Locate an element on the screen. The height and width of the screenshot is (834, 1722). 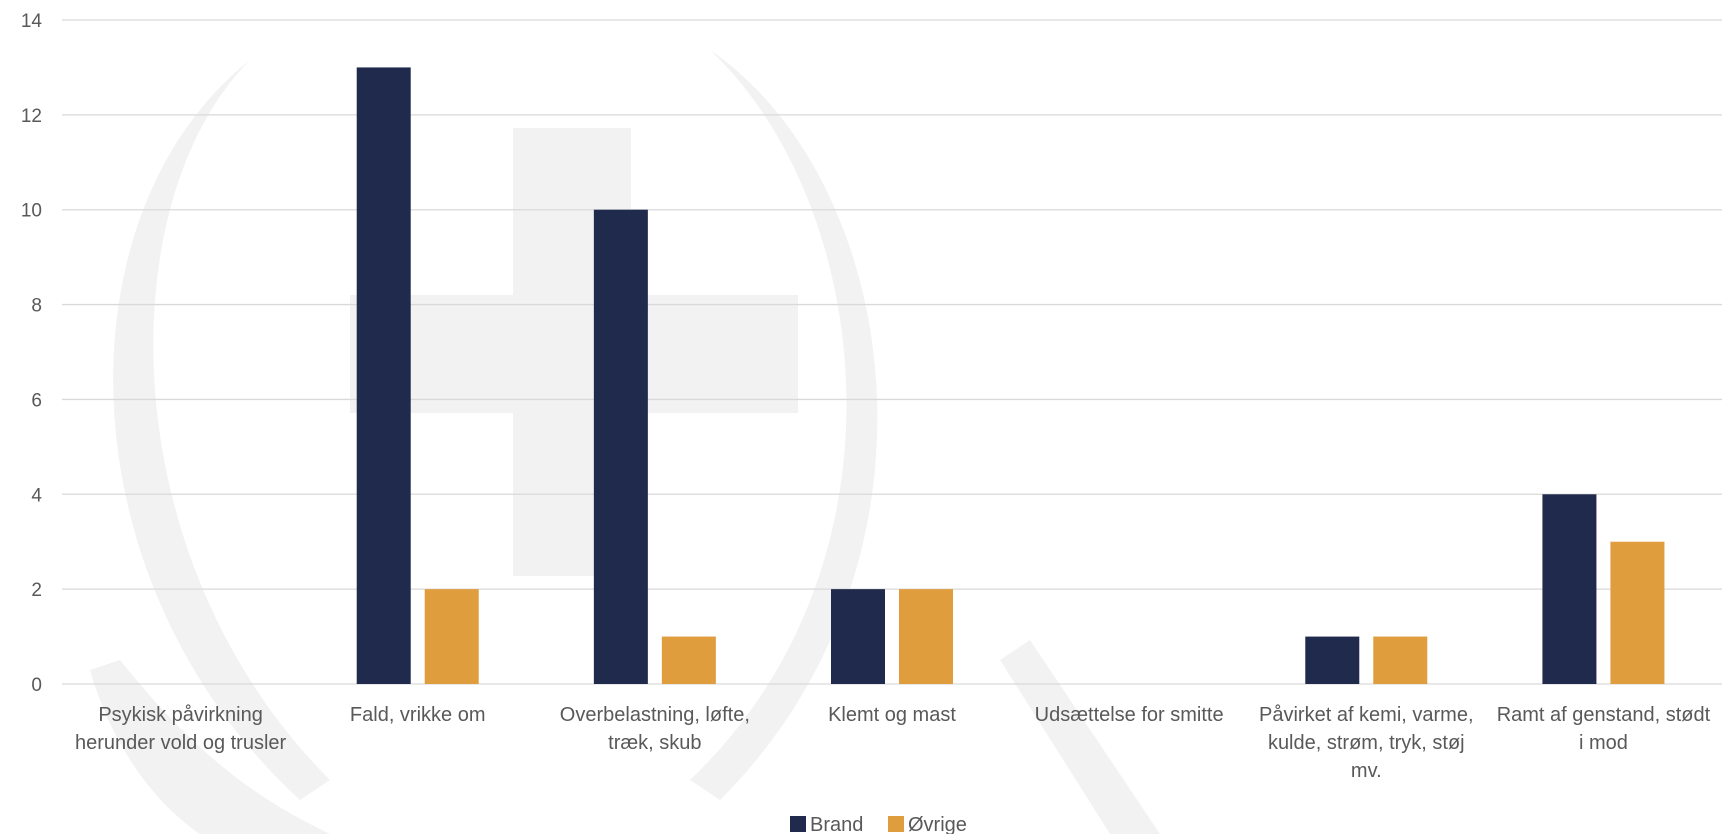
x-category-label: herunder vold og trusler is located at coordinates (181, 743).